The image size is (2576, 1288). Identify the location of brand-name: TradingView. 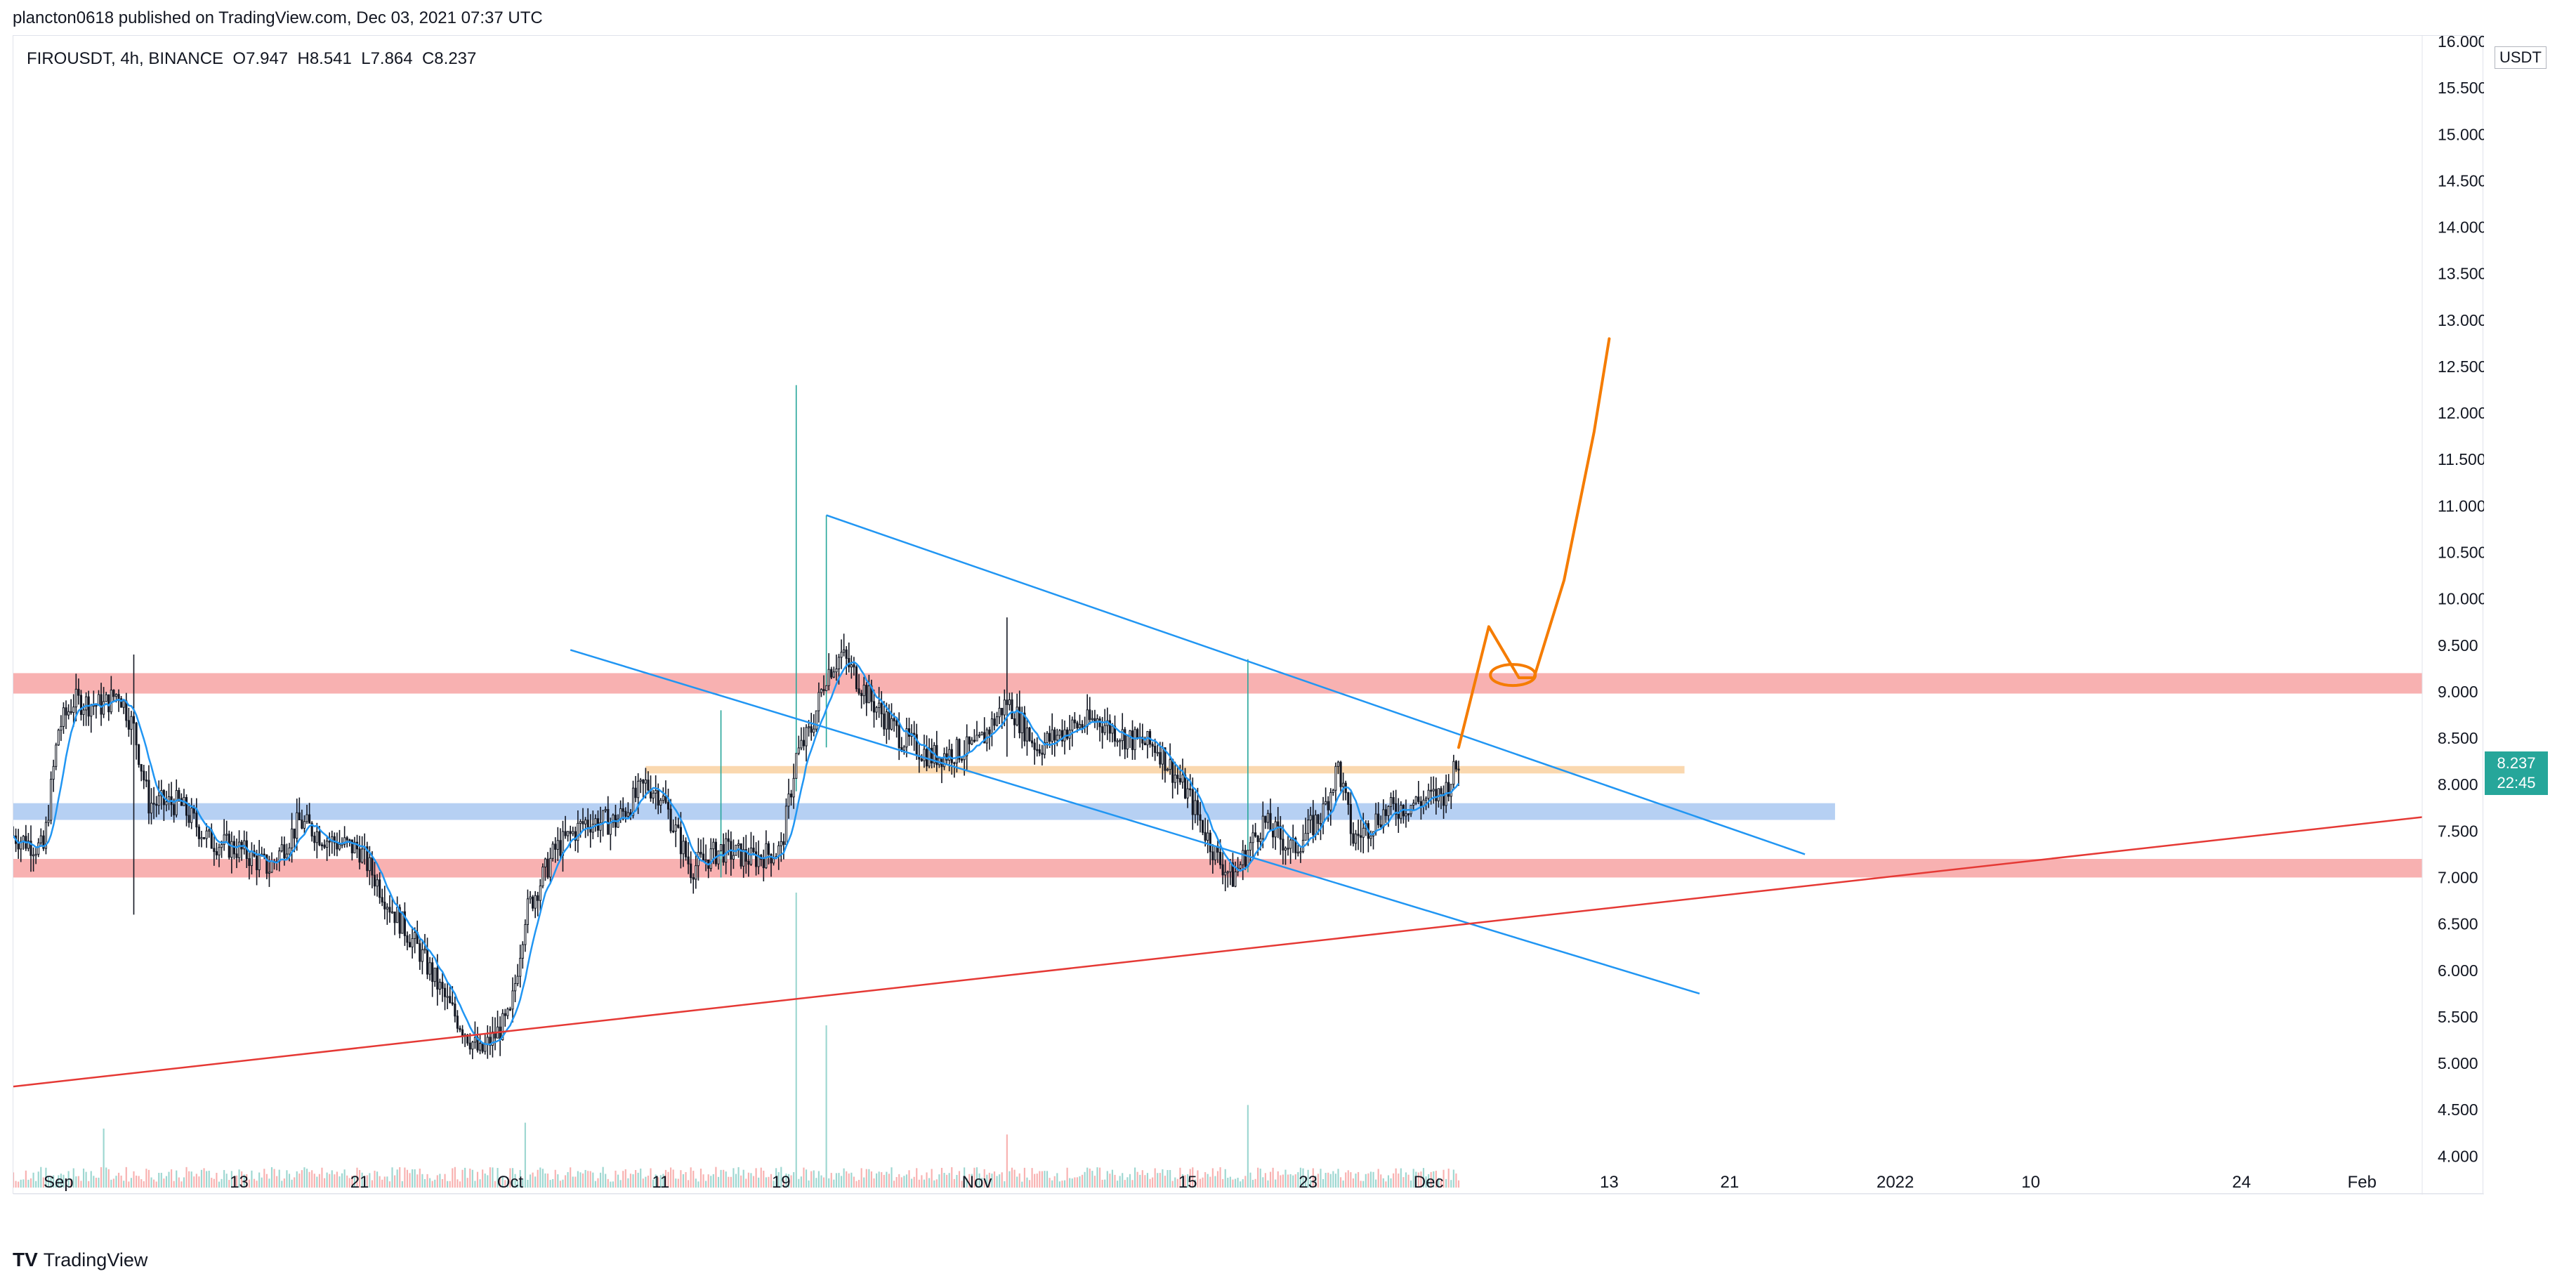
(96, 1259).